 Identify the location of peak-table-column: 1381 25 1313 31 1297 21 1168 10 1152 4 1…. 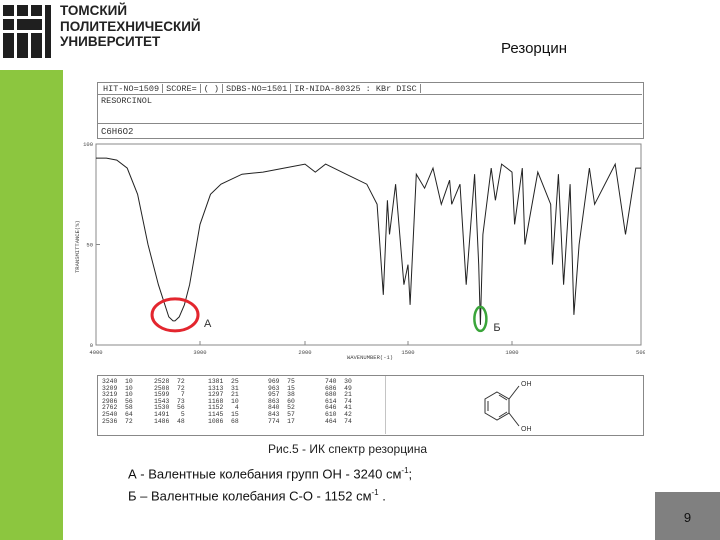
(223, 401).